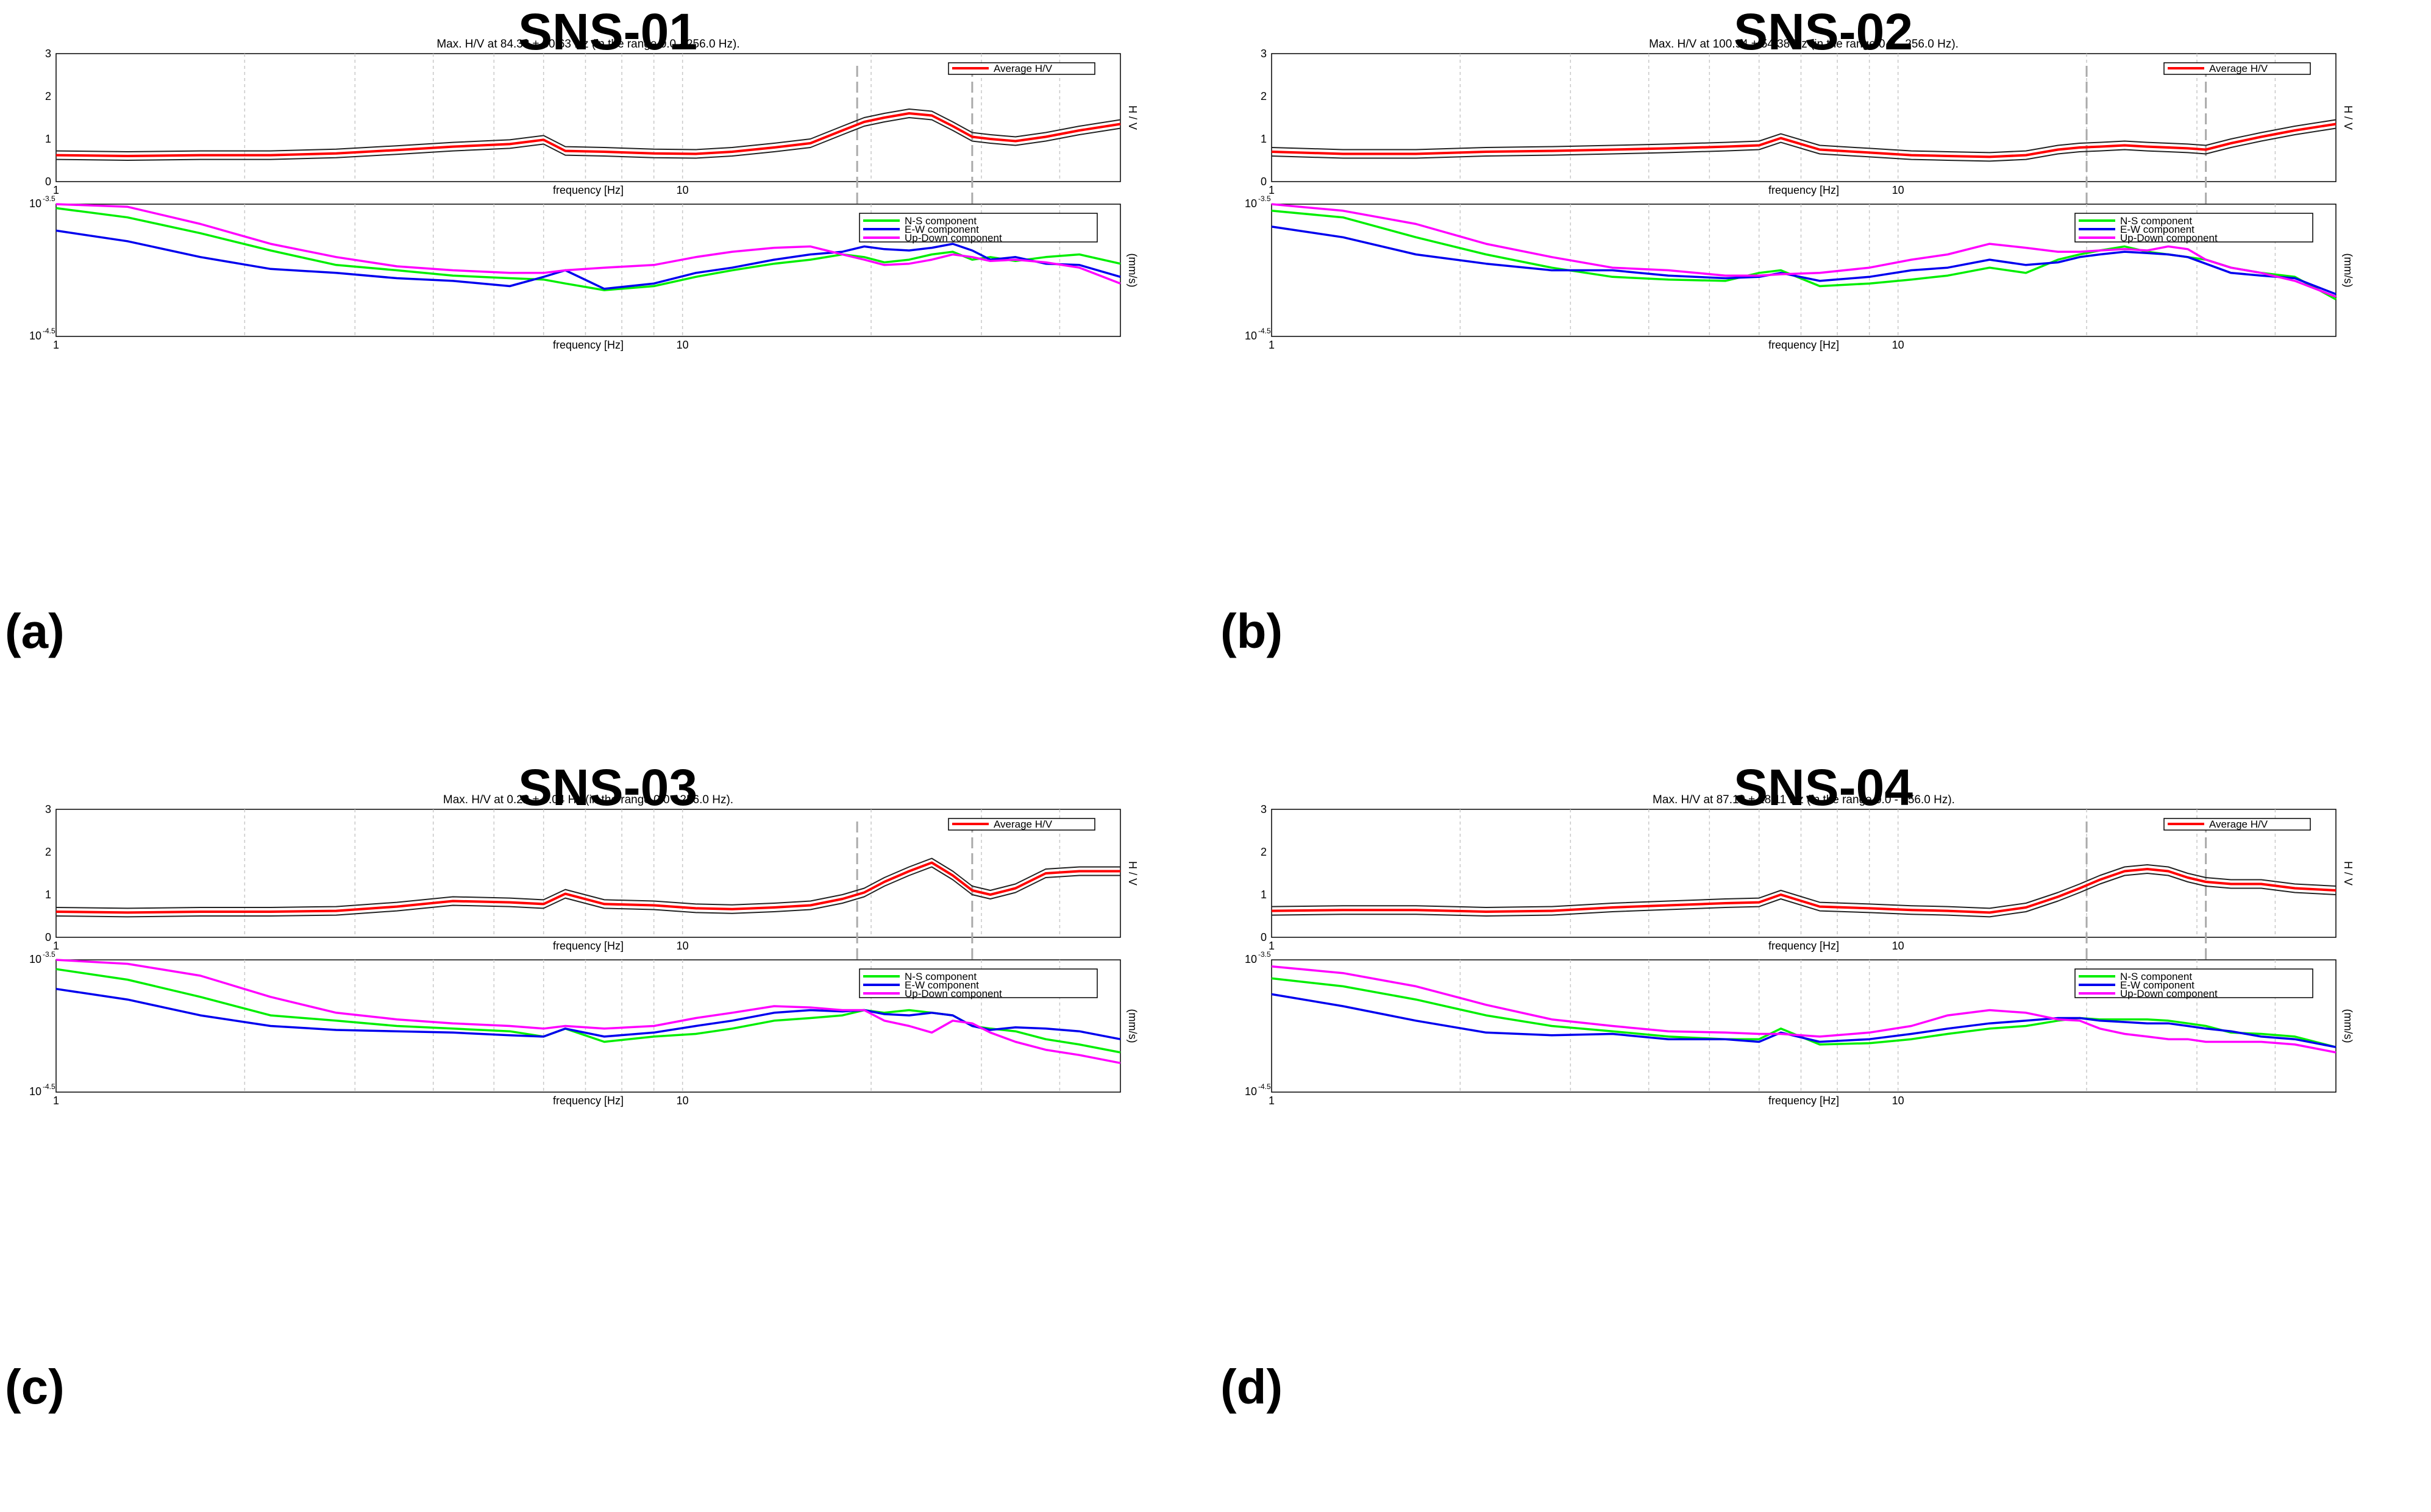 The width and height of the screenshot is (2431, 1512). I want to click on panel-label: (a), so click(35, 631).